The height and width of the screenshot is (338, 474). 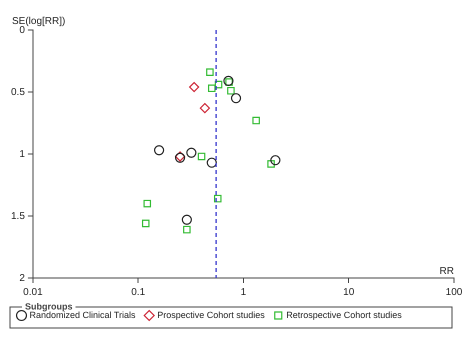 What do you see at coordinates (243, 292) in the screenshot?
I see `x-tick-label: 1` at bounding box center [243, 292].